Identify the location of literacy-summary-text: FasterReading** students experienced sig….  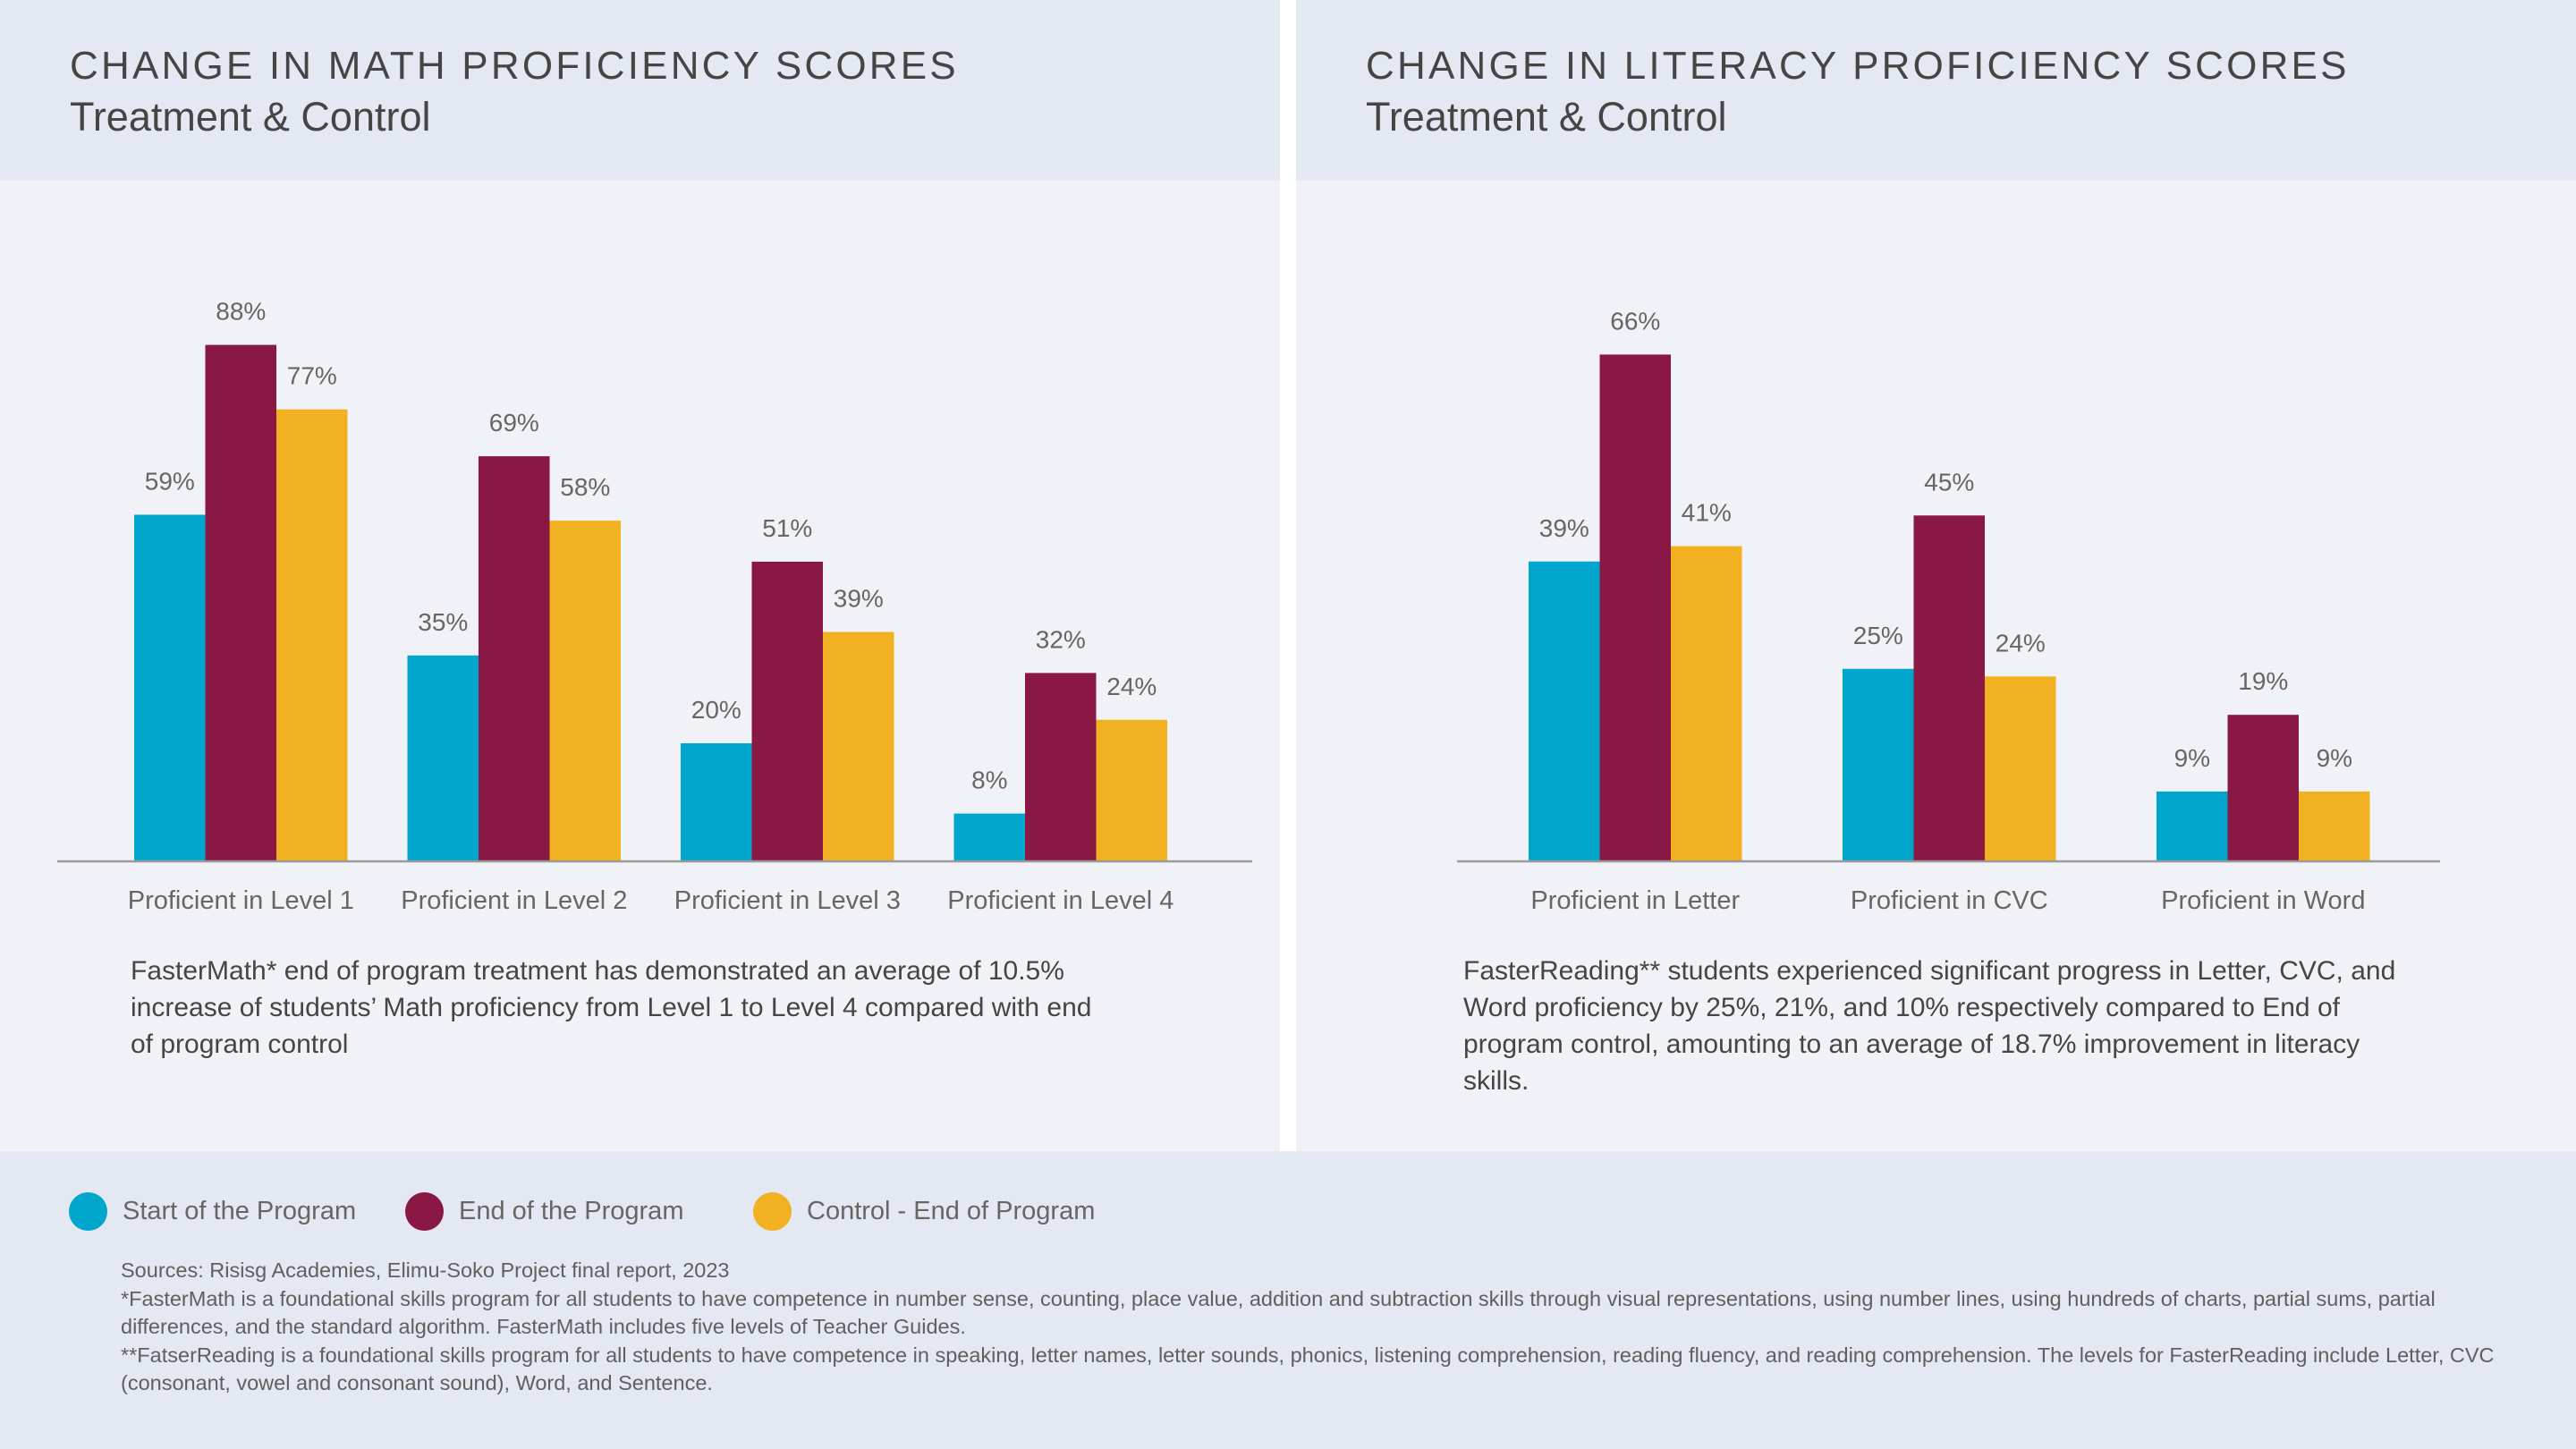
(1929, 1026).